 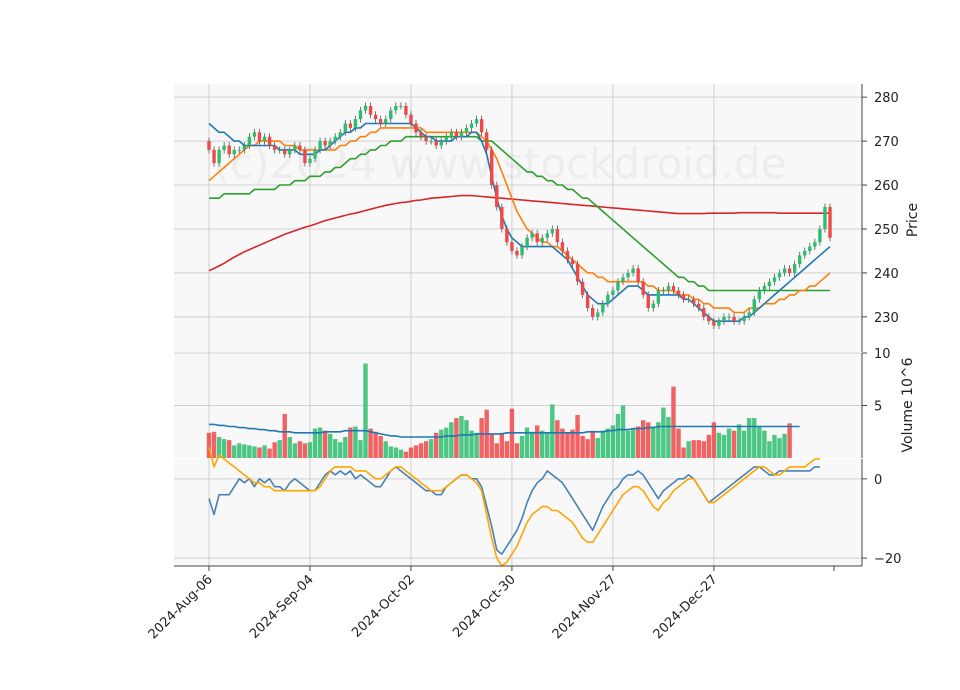 I want to click on price-tick-label: 260, so click(x=886, y=186).